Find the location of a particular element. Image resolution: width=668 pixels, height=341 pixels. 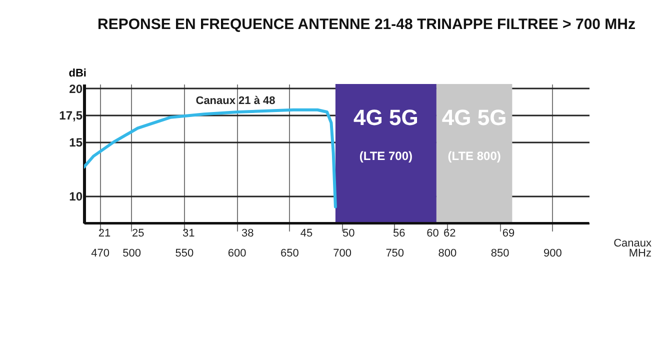

y-tick-label: 20 is located at coordinates (76, 89).